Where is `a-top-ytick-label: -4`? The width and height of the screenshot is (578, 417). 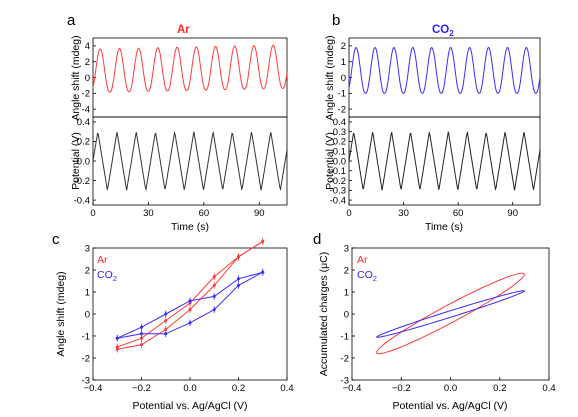
a-top-ytick-label: -4 is located at coordinates (86, 109).